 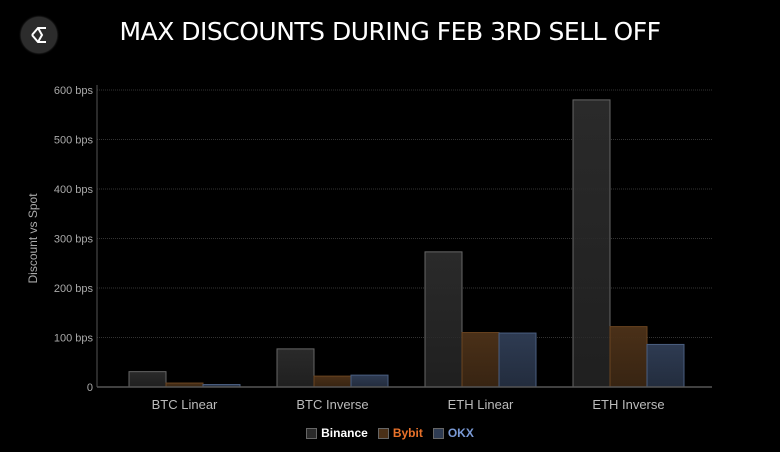 What do you see at coordinates (312, 433) in the screenshot?
I see `legend-swatch-binance` at bounding box center [312, 433].